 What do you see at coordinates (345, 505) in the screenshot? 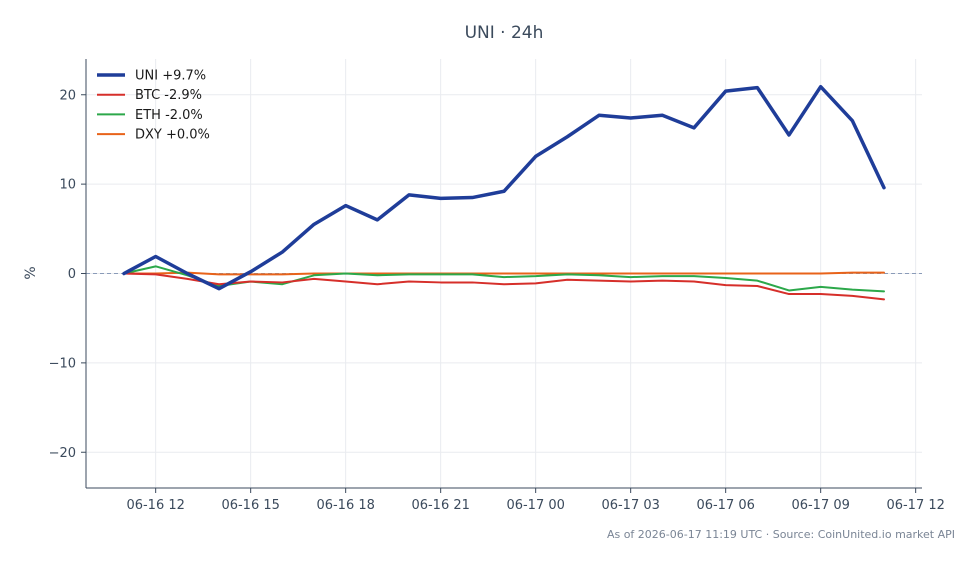
I see `x-tick-label: 06-16 18` at bounding box center [345, 505].